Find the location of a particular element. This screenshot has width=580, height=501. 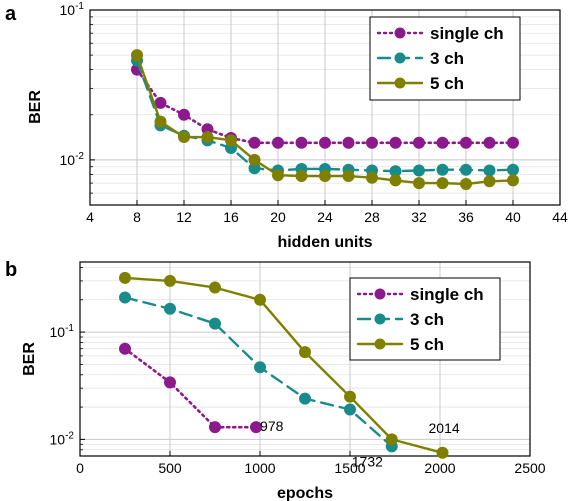

x-tick-label: 24 is located at coordinates (325, 217).